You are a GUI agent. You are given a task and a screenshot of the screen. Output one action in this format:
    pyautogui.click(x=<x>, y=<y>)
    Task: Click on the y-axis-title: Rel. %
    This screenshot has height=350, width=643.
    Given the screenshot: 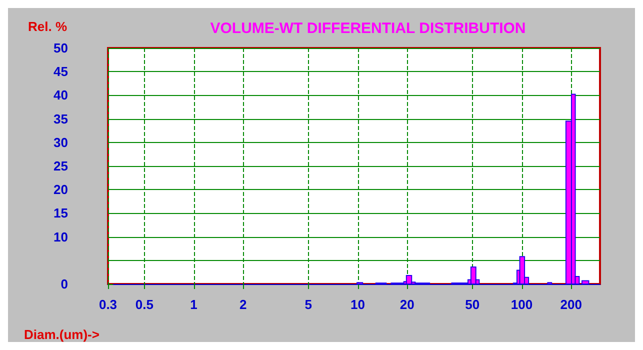 What is the action you would take?
    pyautogui.click(x=48, y=26)
    